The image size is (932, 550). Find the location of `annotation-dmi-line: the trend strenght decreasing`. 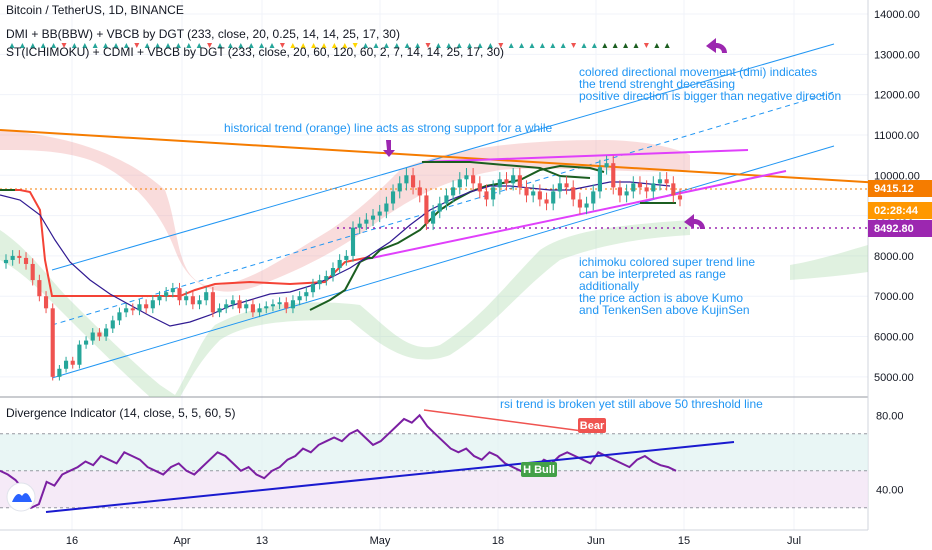

annotation-dmi-line: the trend strenght decreasing is located at coordinates (657, 84).